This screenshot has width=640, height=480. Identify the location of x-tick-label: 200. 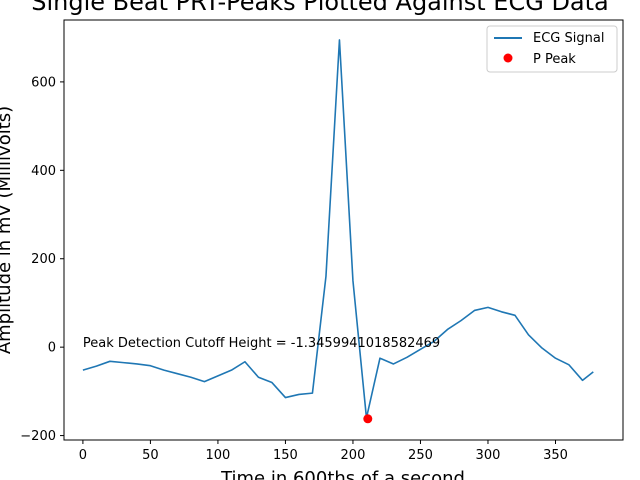
(353, 455).